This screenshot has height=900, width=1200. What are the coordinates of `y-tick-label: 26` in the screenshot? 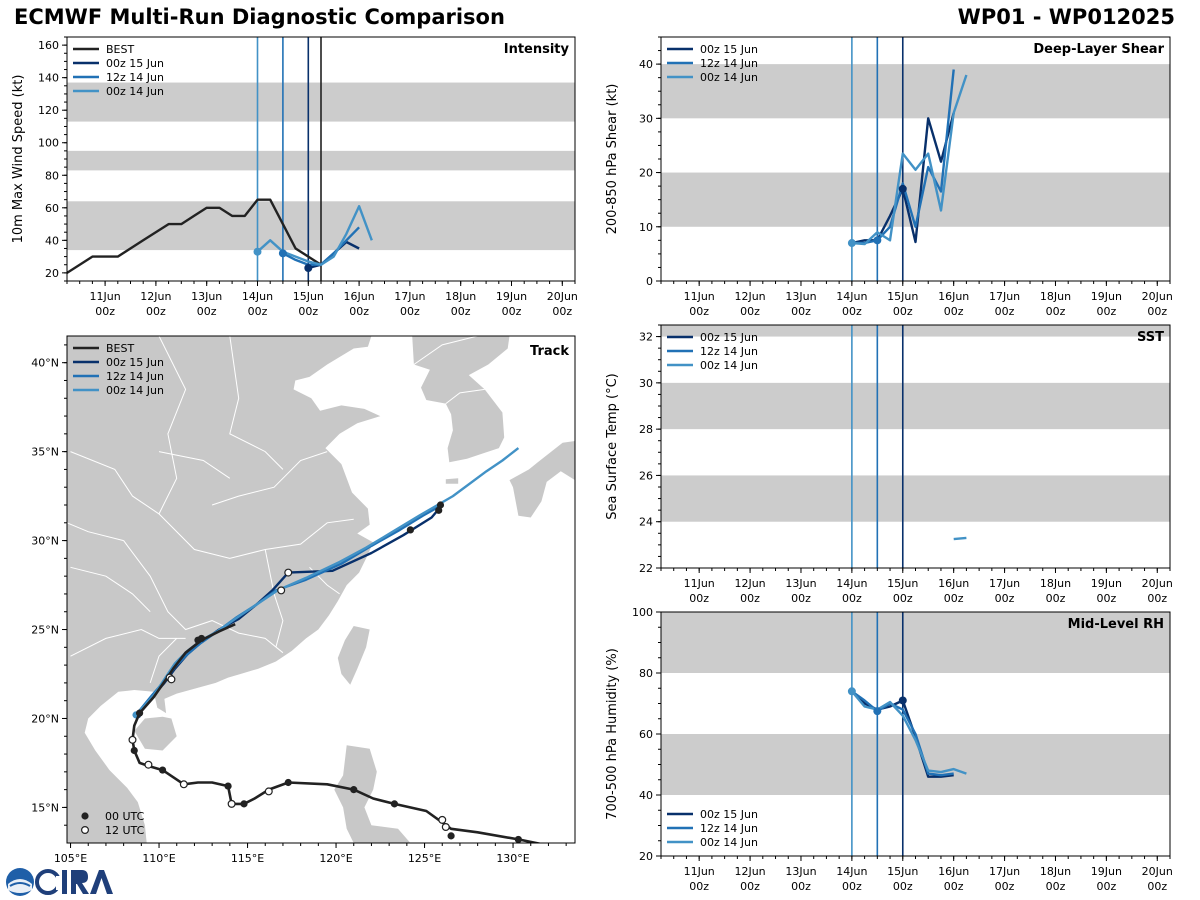 It's located at (646, 475).